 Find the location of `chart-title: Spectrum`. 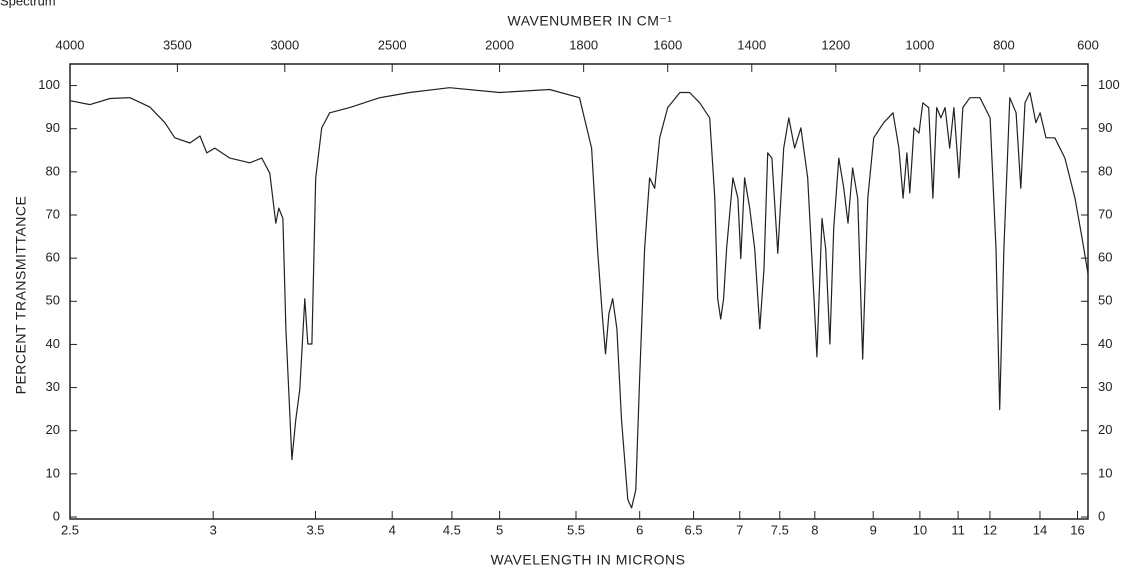

chart-title: Spectrum is located at coordinates (28, 4).